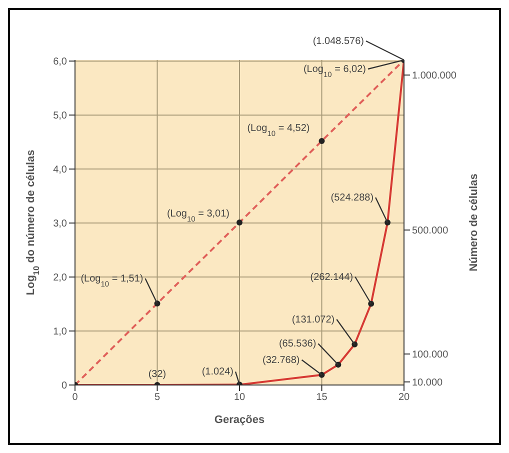 This screenshot has height=453, width=509. Describe the element at coordinates (430, 231) in the screenshot. I see `y2-tick-label: 500.000` at that location.